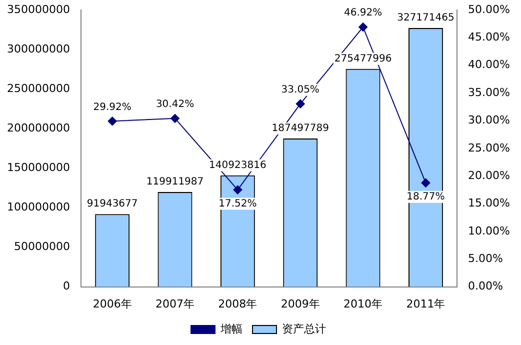  I want to click on y2-tick-label: 25.00%, so click(489, 147).